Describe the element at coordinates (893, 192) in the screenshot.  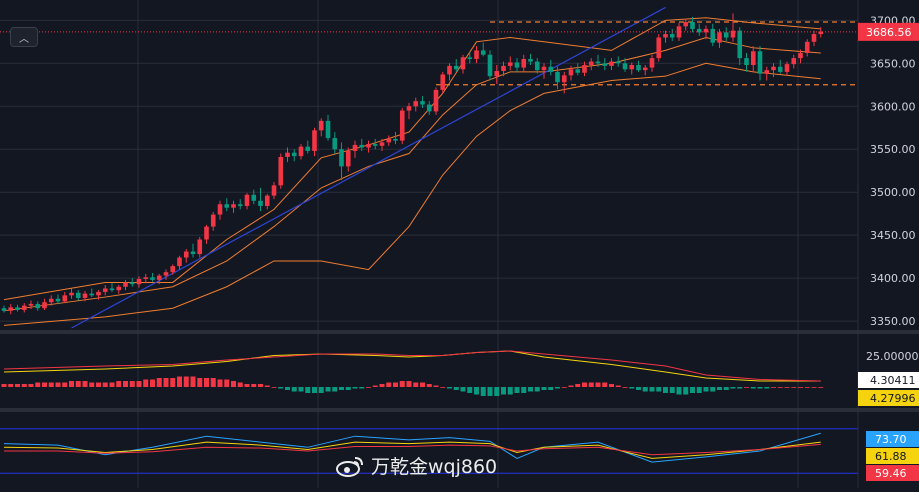
I see `price-tick-4: 3500.00` at that location.